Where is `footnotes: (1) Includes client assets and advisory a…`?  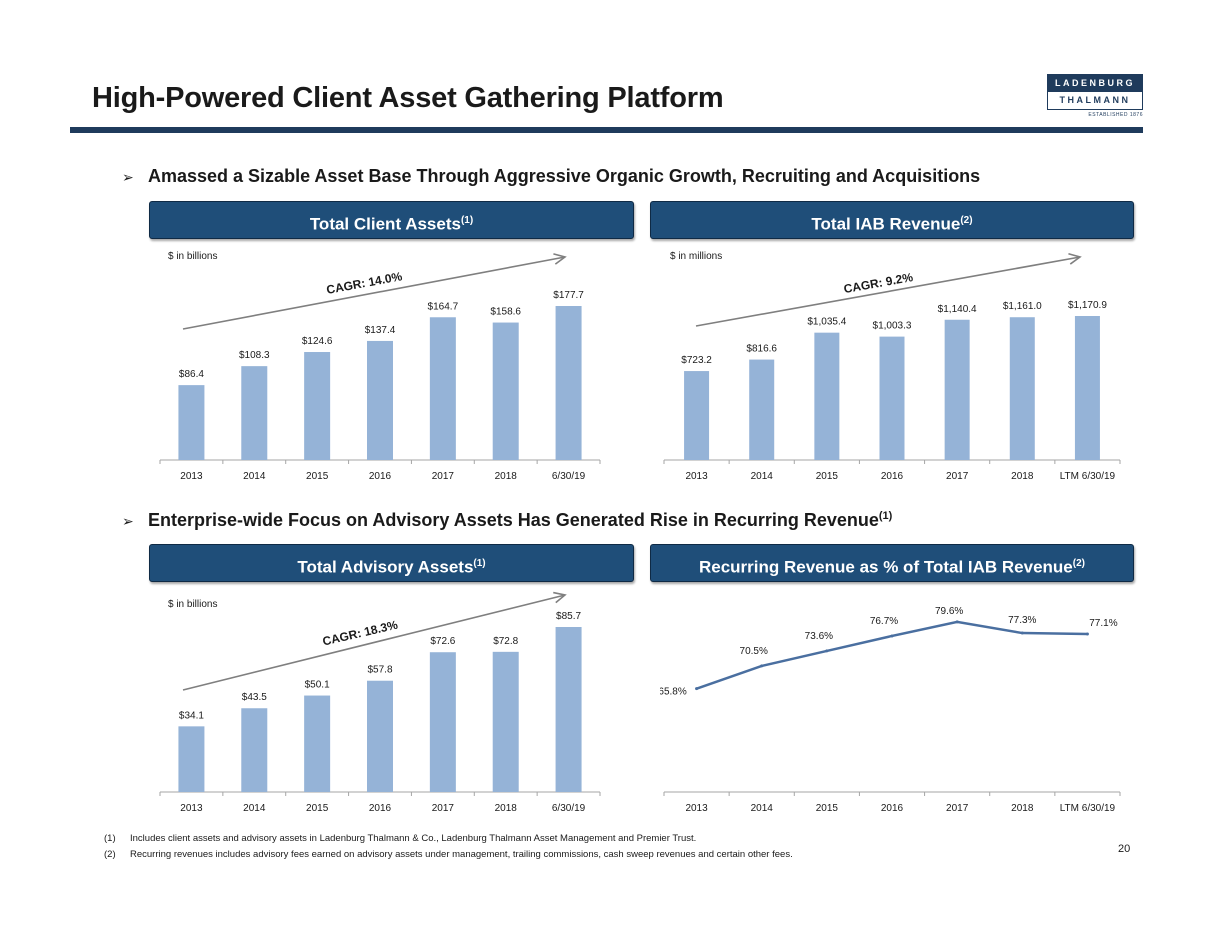
footnotes: (1) Includes client assets and advisory a… is located at coordinates (448, 847).